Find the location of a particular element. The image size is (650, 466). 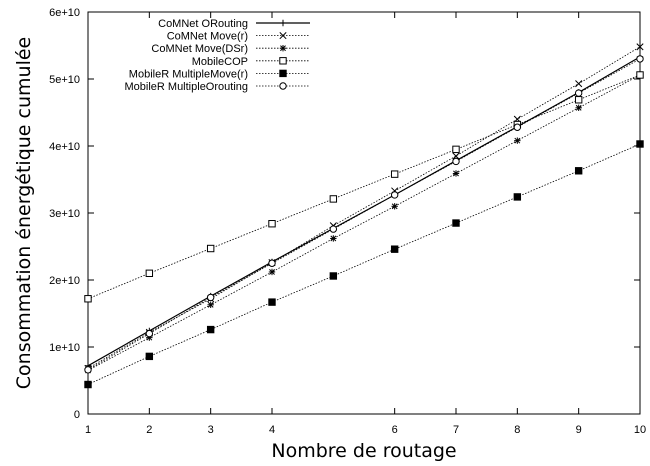

x-axis-title: Nombre de routage is located at coordinates (363, 451).